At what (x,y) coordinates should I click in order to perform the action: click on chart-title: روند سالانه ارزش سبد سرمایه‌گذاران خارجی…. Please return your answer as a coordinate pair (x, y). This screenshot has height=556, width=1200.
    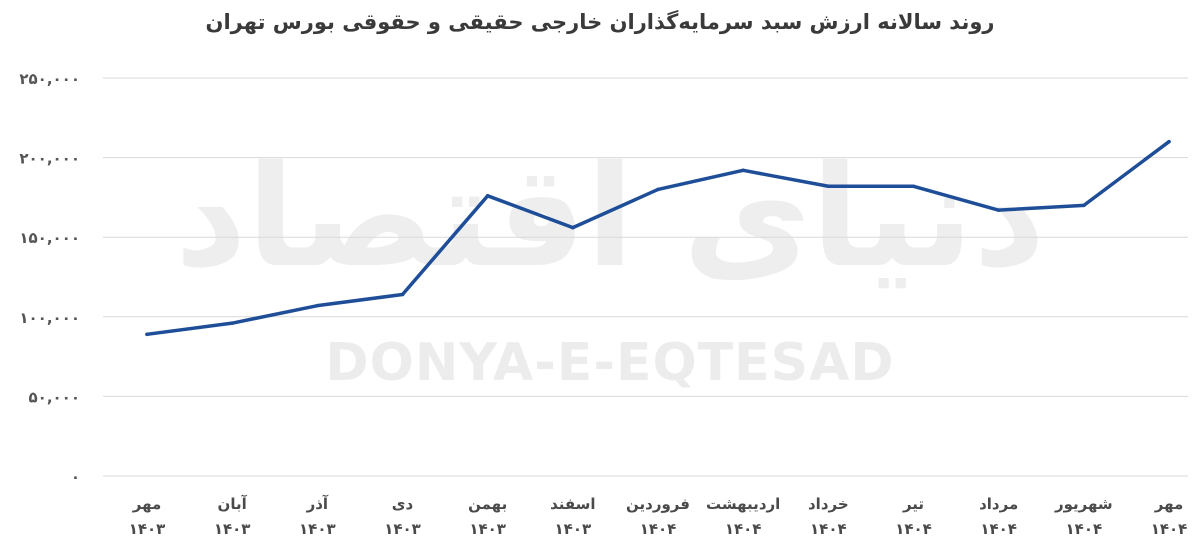
    Looking at the image, I should click on (600, 22).